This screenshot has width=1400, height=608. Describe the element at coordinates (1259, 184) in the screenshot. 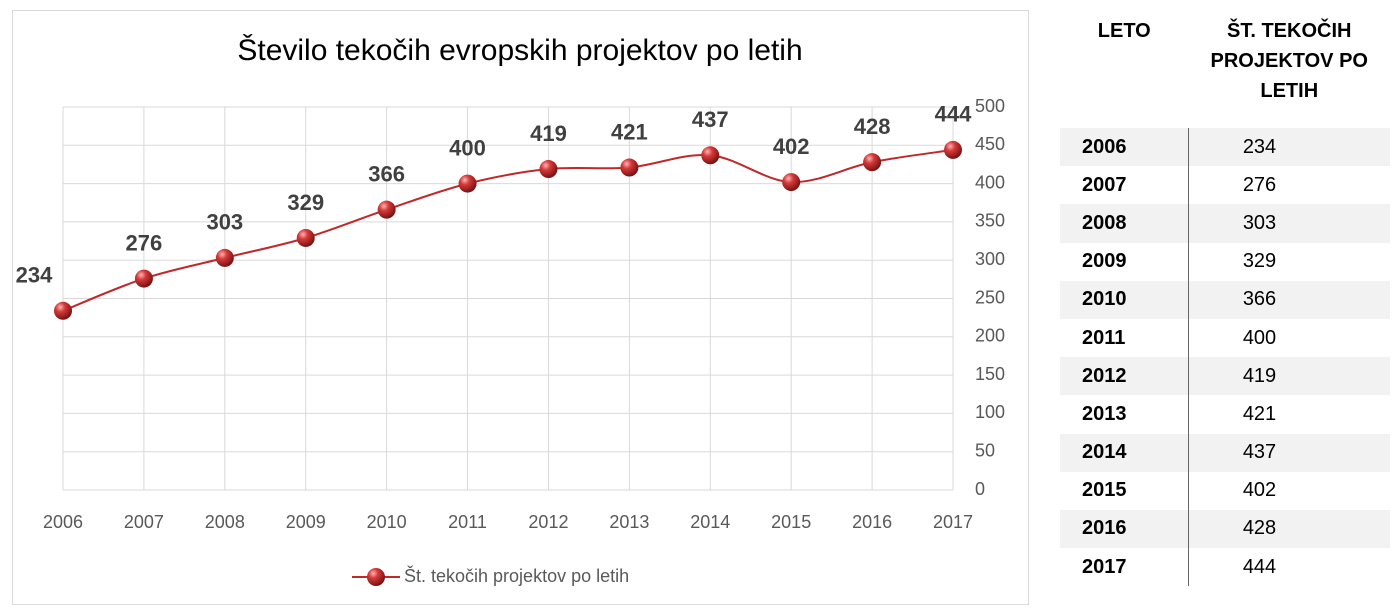

I see `table-cell: 276` at that location.